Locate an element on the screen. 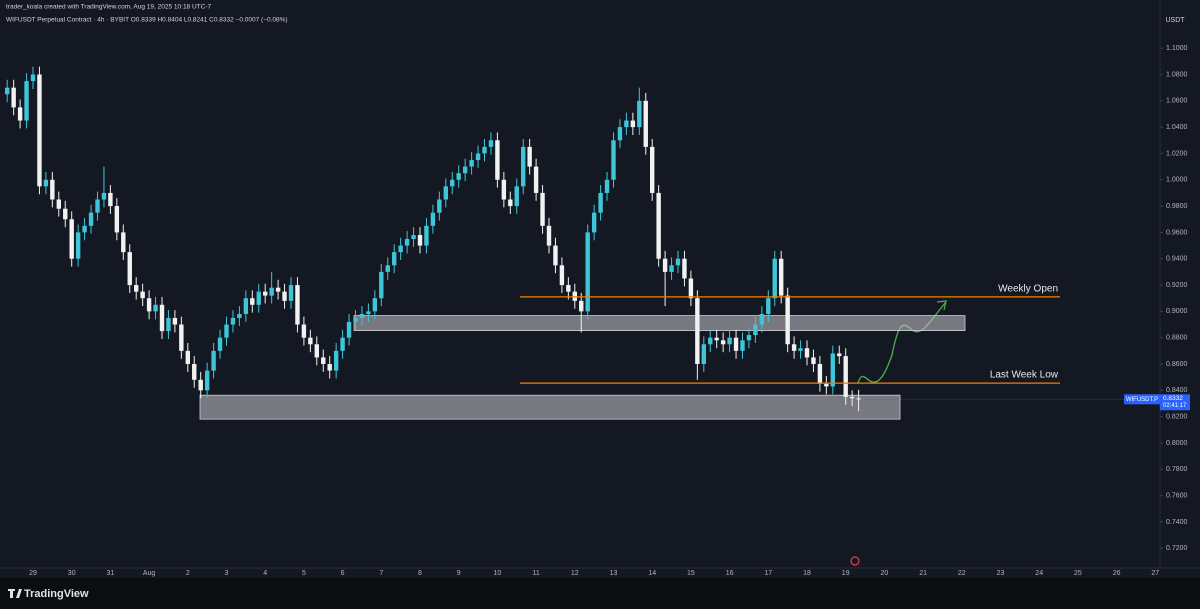  y-tick-label: 0.8800 is located at coordinates (1177, 338).